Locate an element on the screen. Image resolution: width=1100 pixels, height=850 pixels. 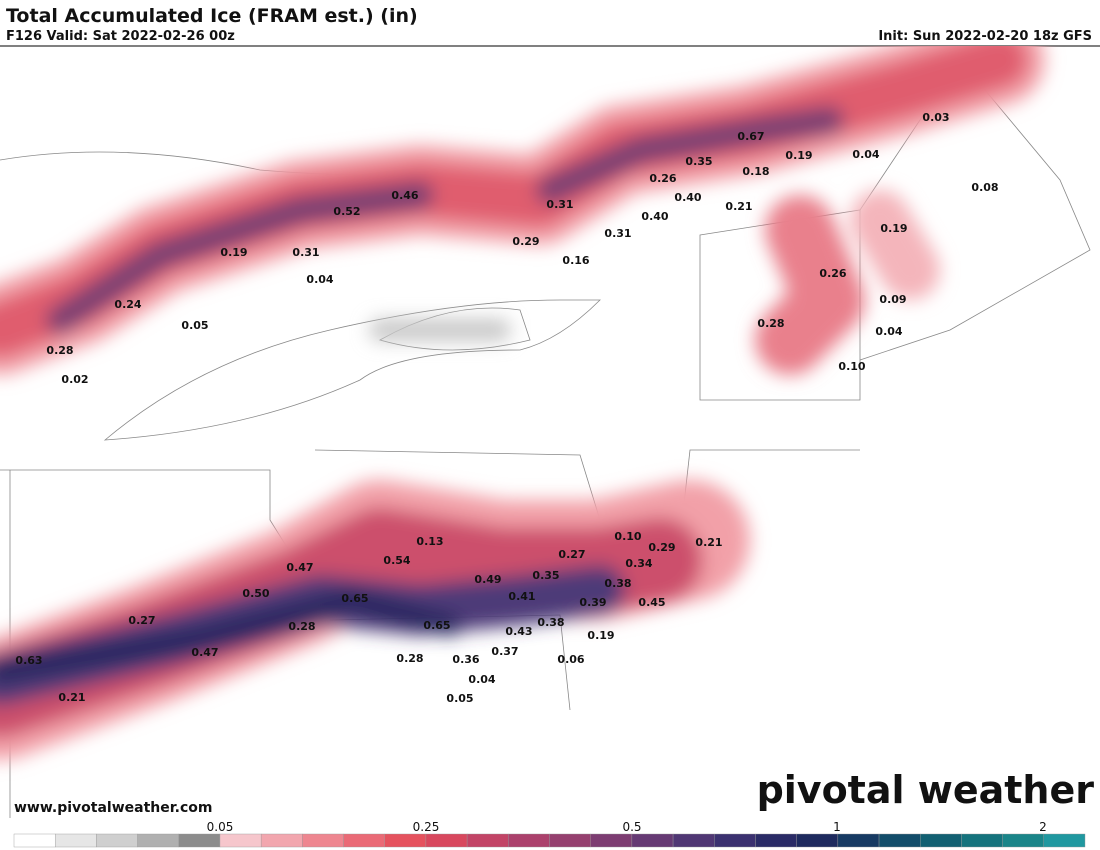
title: Total Accumulated Ice (FRAM est.) (in) is located at coordinates (212, 16).